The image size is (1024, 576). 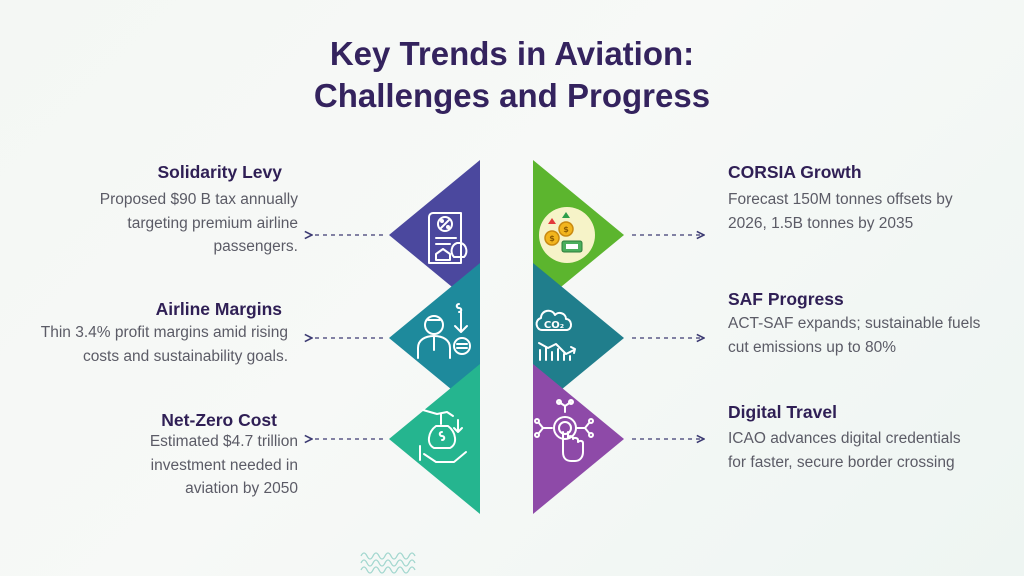 I want to click on stressed-businessman-icon, so click(x=444, y=331).